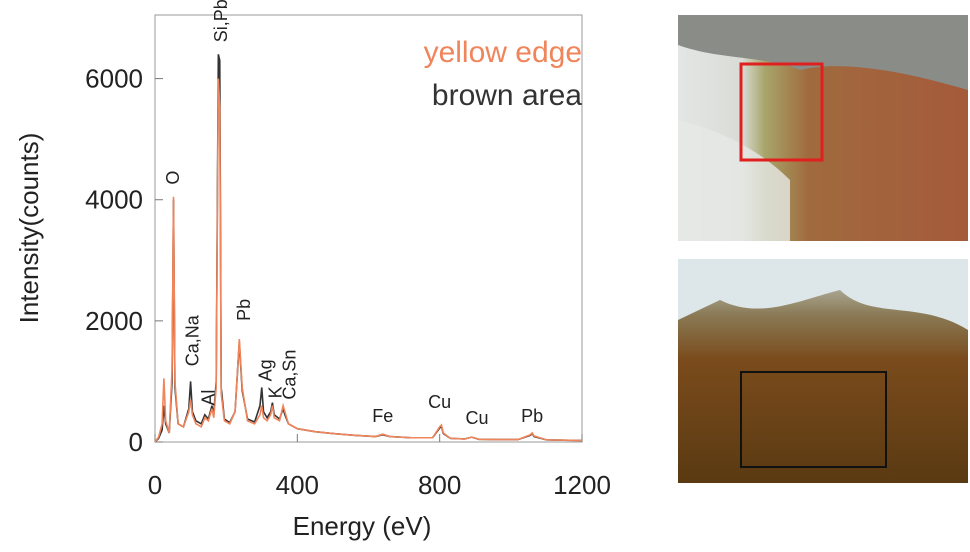 The height and width of the screenshot is (552, 970). I want to click on photo-top, so click(823, 128).